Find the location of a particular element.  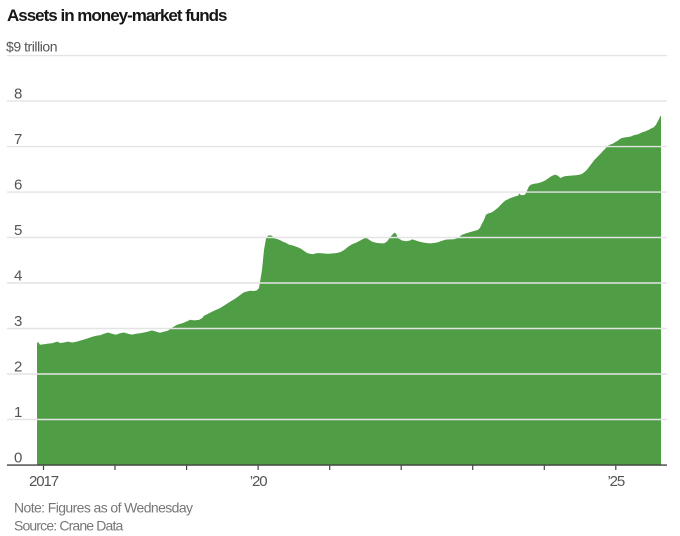

svg-text: ’20 is located at coordinates (258, 481).